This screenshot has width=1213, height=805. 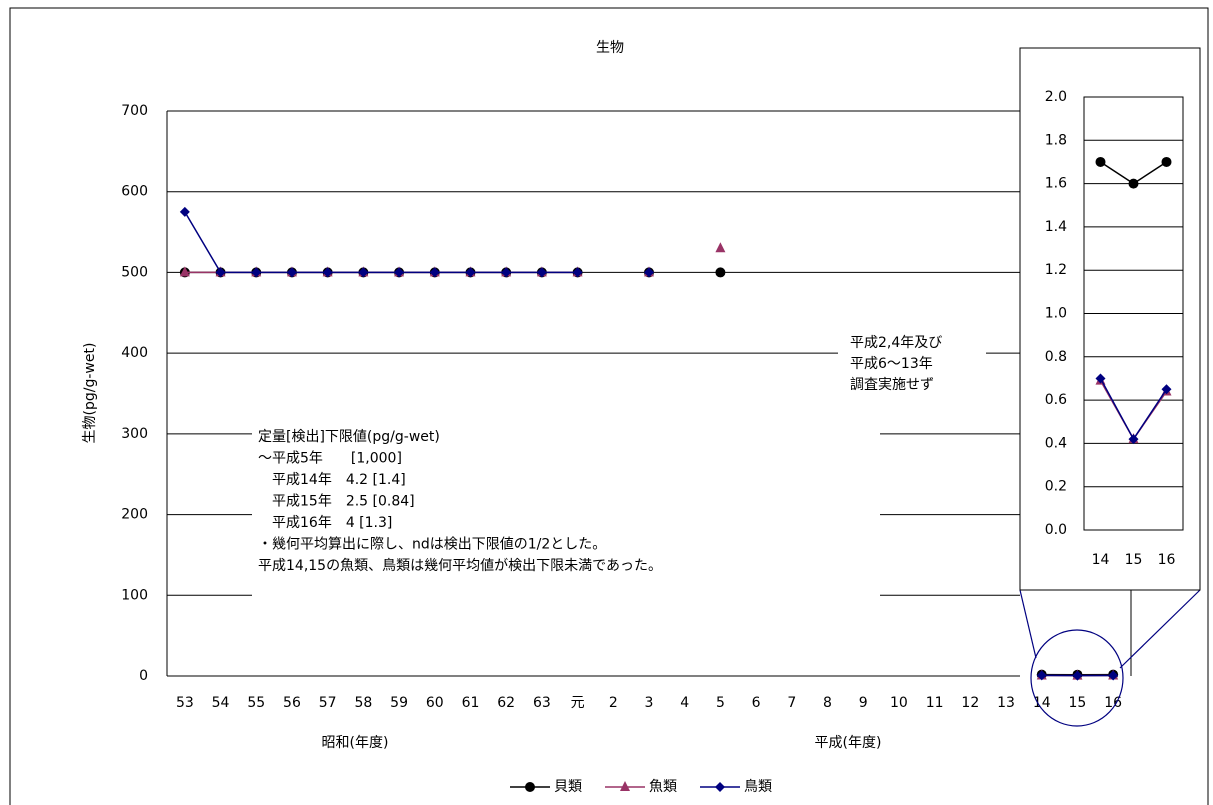 What do you see at coordinates (568, 787) in the screenshot?
I see `legend-label: 貝類` at bounding box center [568, 787].